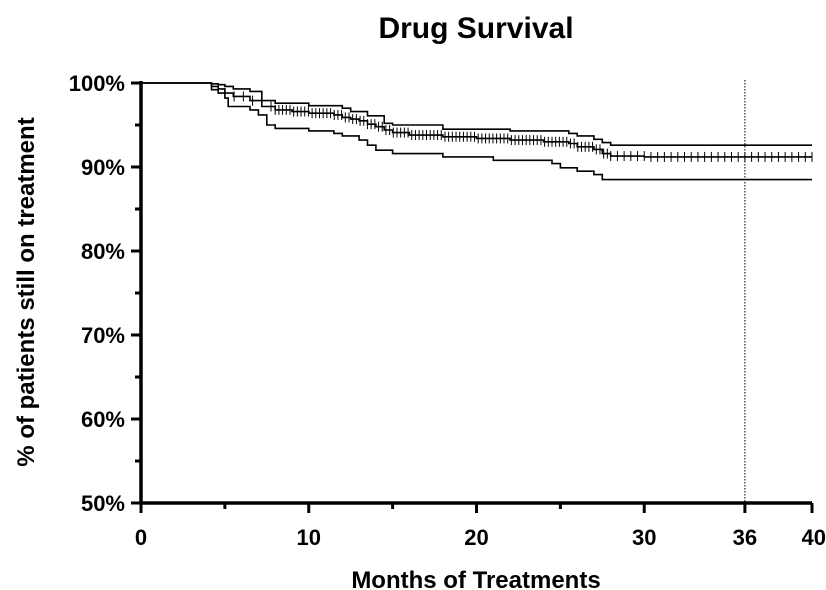 Image resolution: width=826 pixels, height=590 pixels. I want to click on y-axis-label: % of patients still on treatment, so click(26, 291).